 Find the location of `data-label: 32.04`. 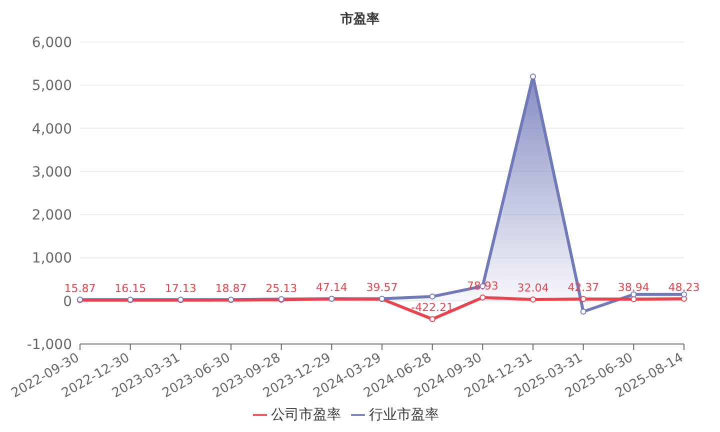

data-label: 32.04 is located at coordinates (533, 287).